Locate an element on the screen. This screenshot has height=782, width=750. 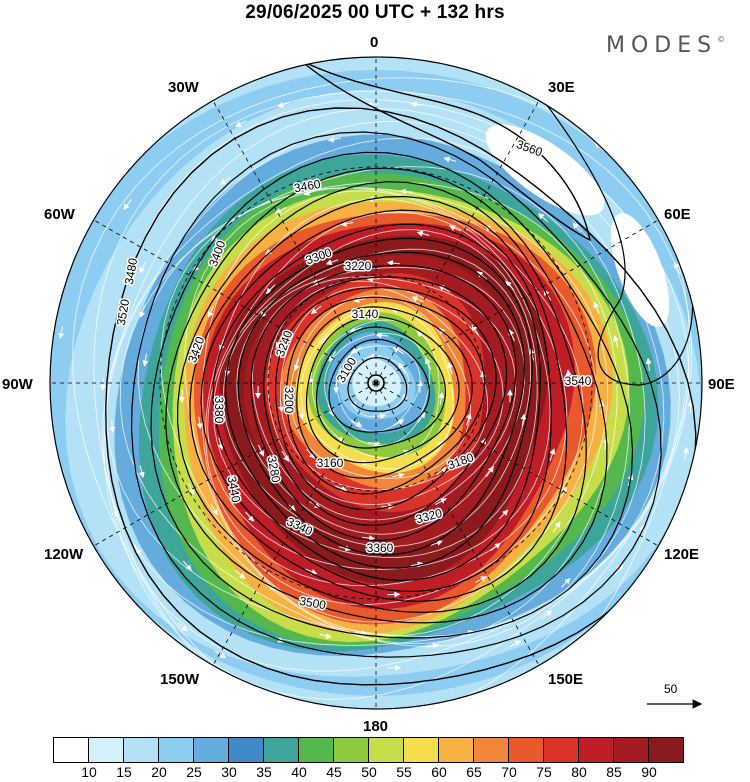
lon-label-90e: 90E is located at coordinates (721, 384).